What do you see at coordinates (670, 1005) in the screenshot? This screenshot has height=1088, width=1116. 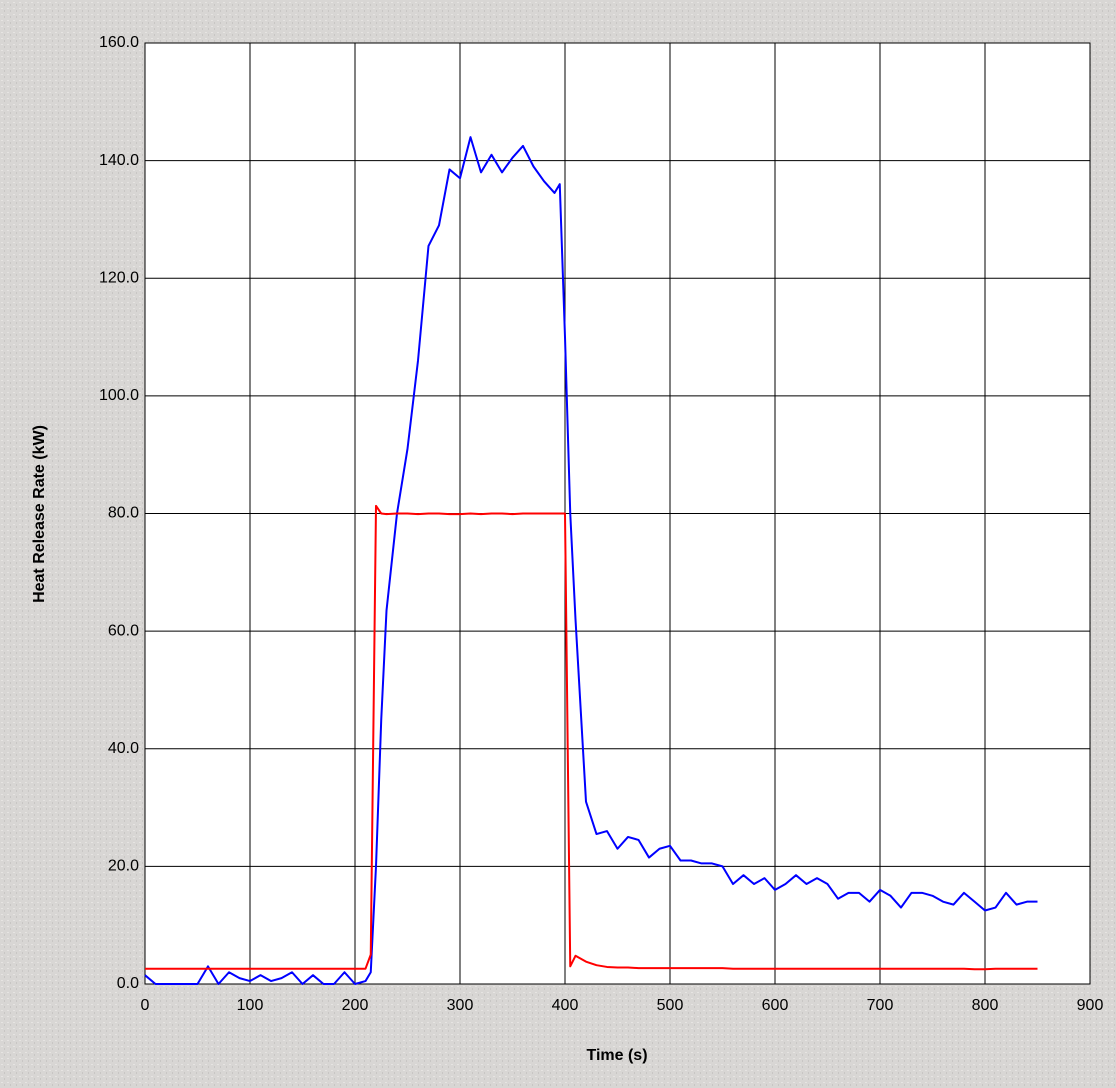 I see `x-tick-label: 500` at bounding box center [670, 1005].